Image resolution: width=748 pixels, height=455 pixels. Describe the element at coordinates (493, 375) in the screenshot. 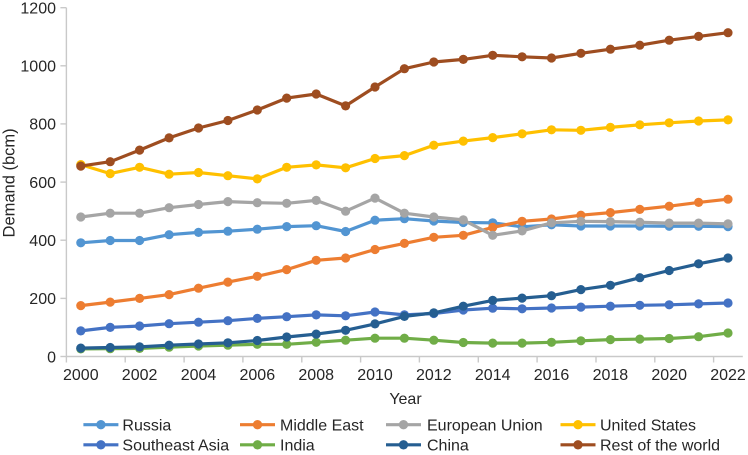

I see `svg-text: 2014` at that location.